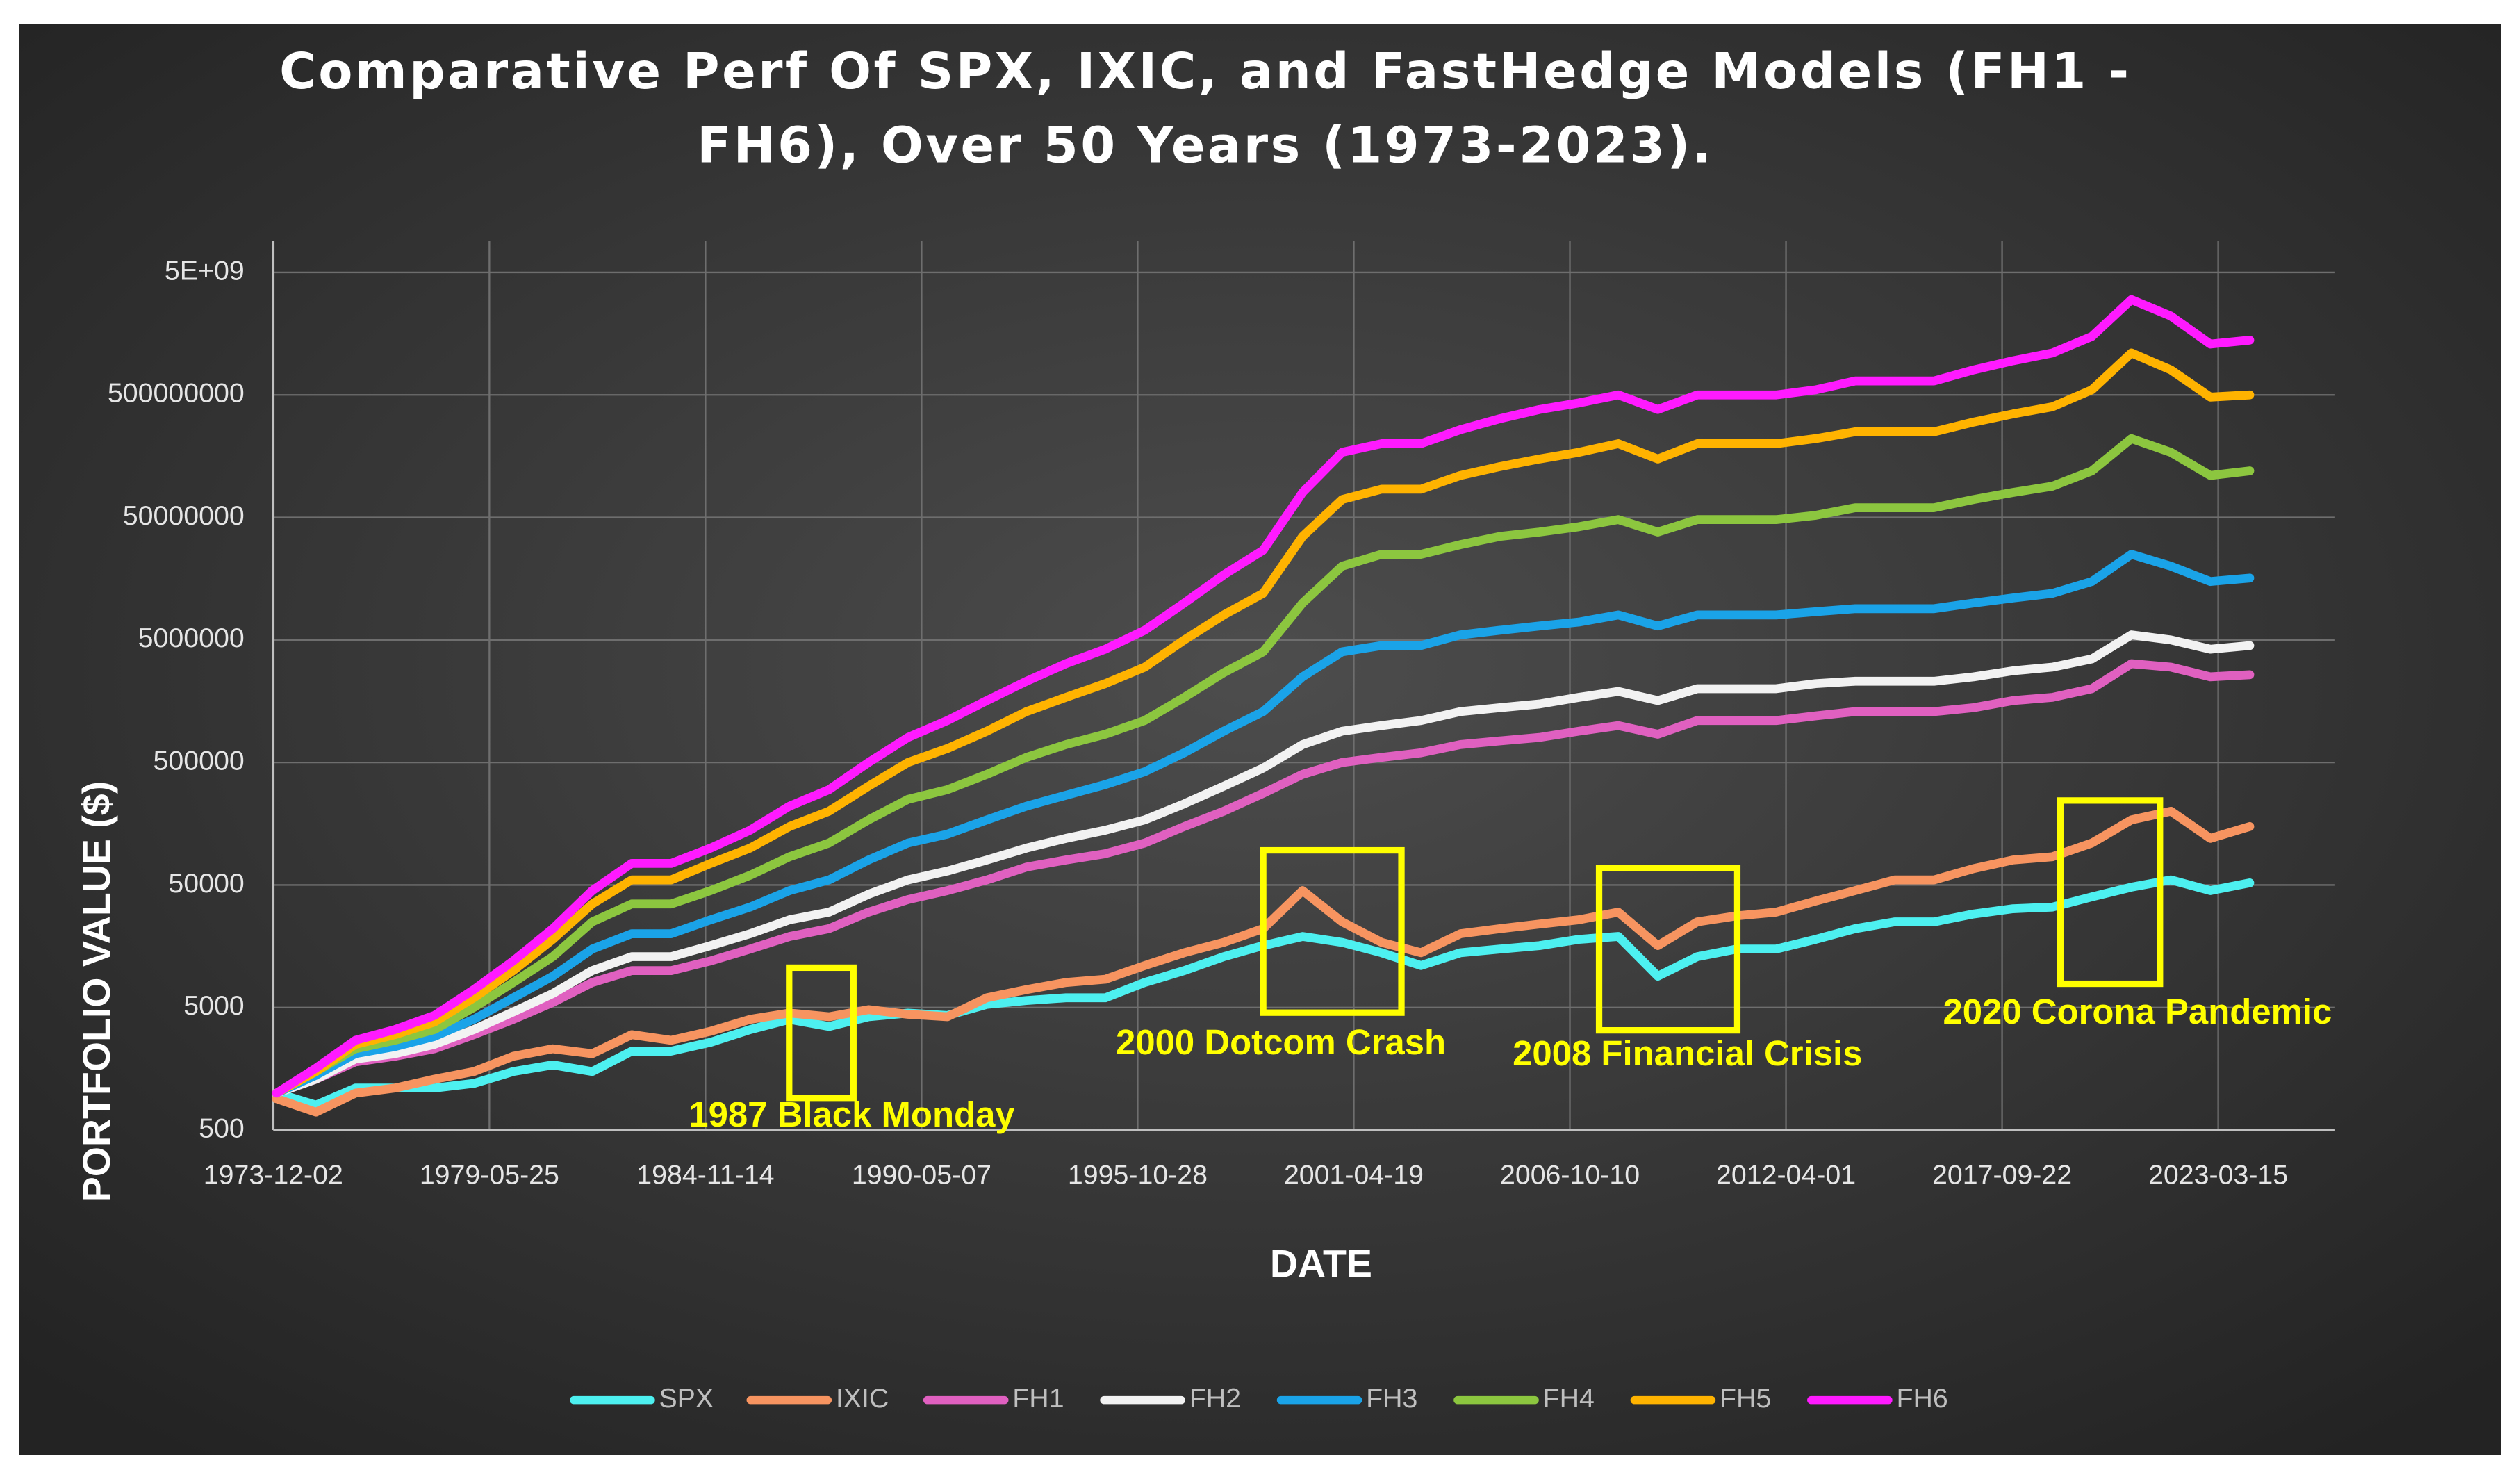 This screenshot has height=1474, width=2520. I want to click on y-tick-label: 5000000, so click(192, 638).